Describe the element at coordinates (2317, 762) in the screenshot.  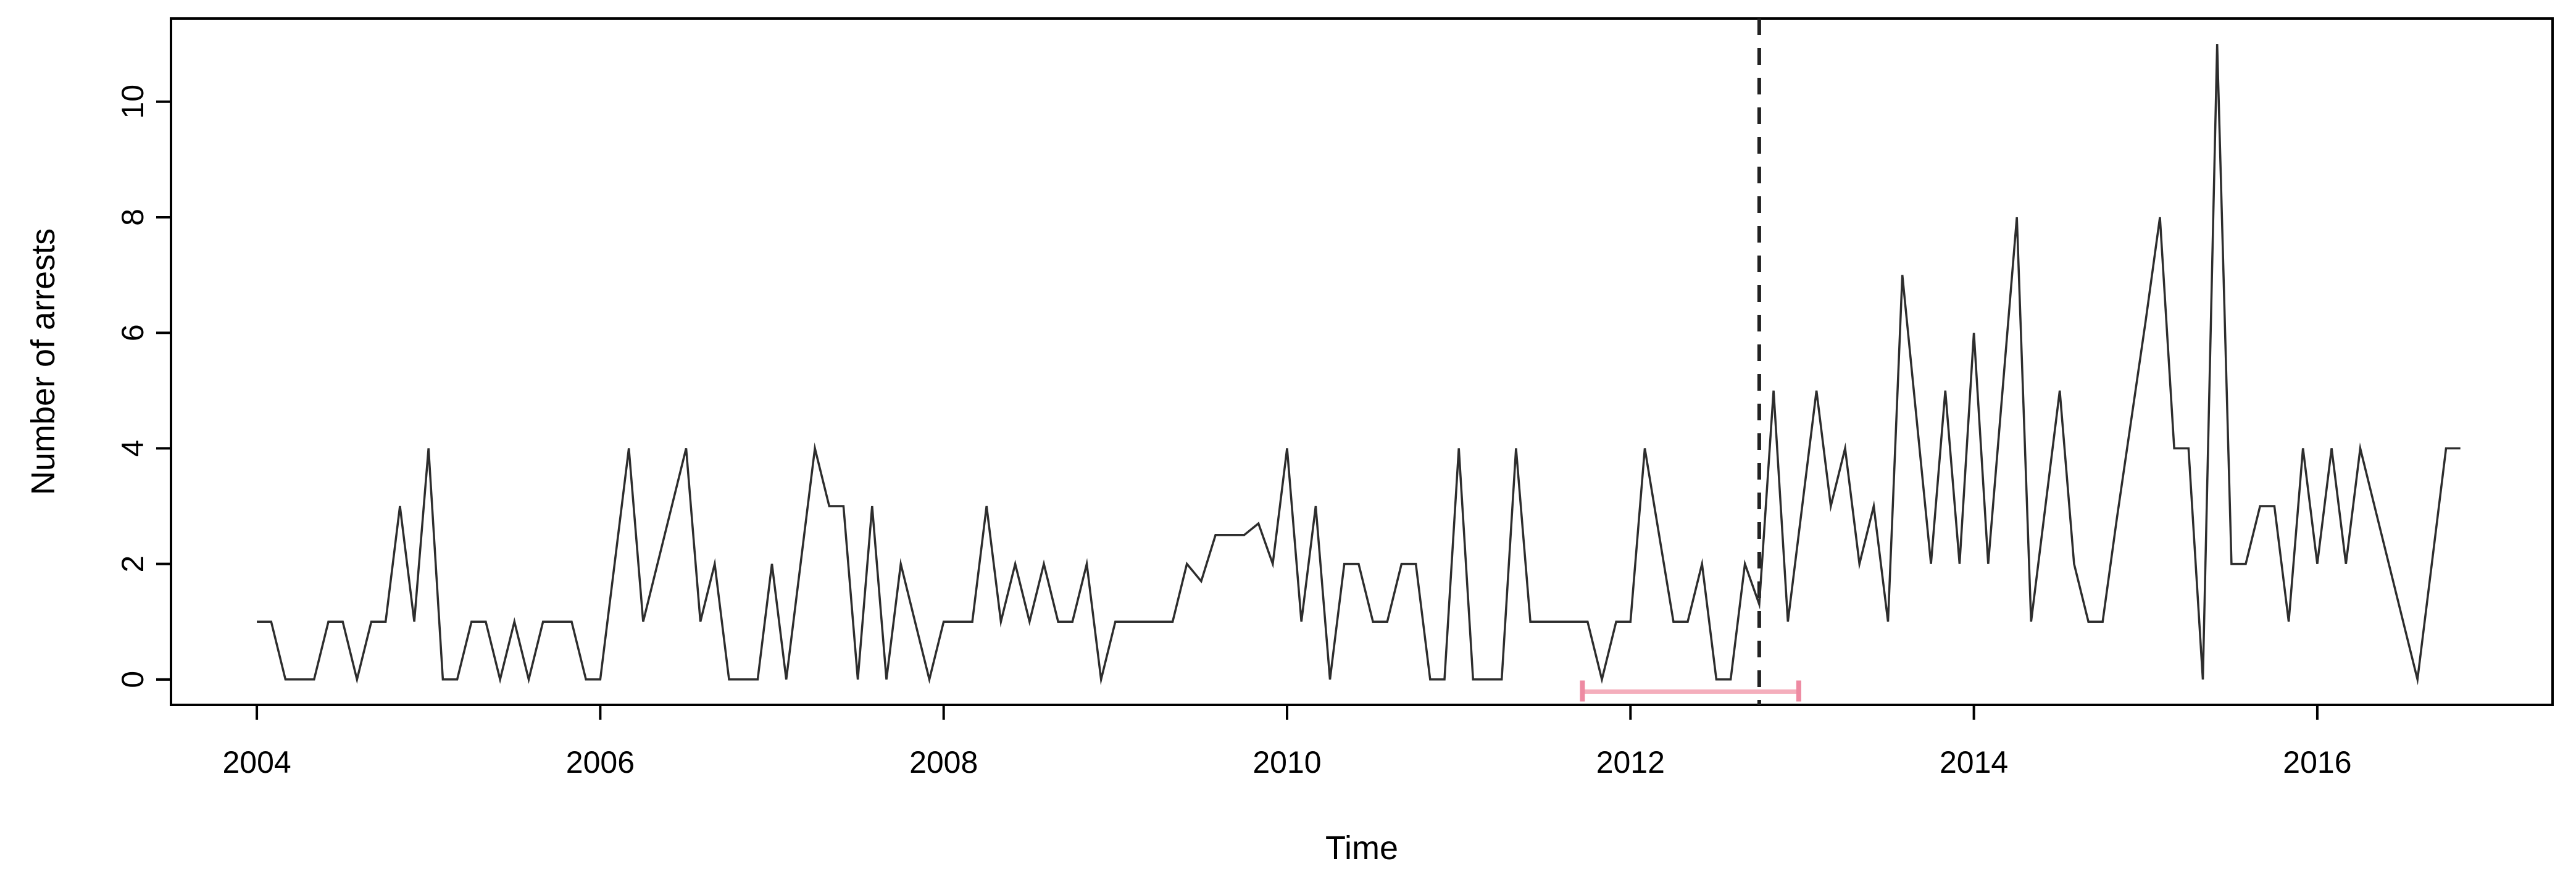
I see `x-tick-label: 2016` at that location.